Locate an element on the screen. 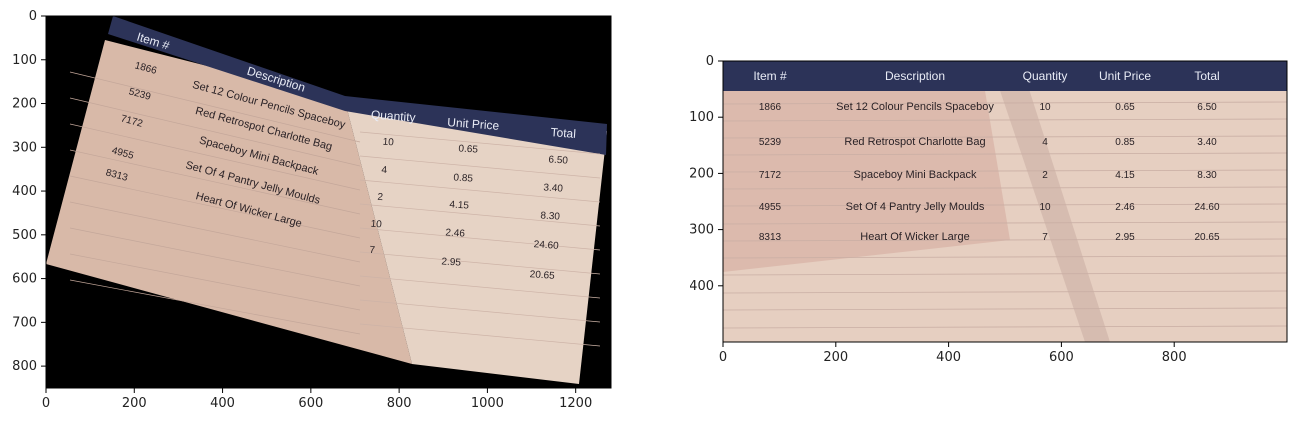 The width and height of the screenshot is (1296, 422). description-cell: Set 12 Colour Pencils Spaceboy is located at coordinates (915, 107).